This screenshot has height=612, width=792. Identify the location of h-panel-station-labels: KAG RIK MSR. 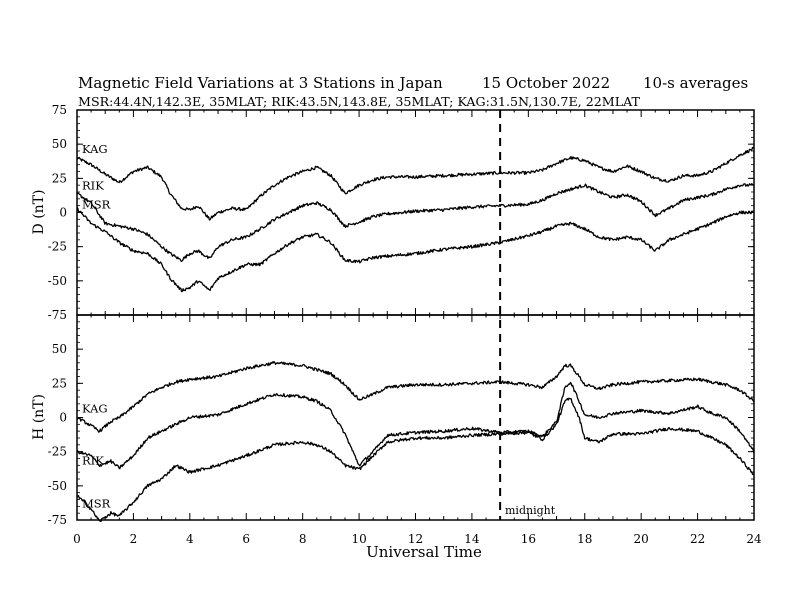
(96, 456).